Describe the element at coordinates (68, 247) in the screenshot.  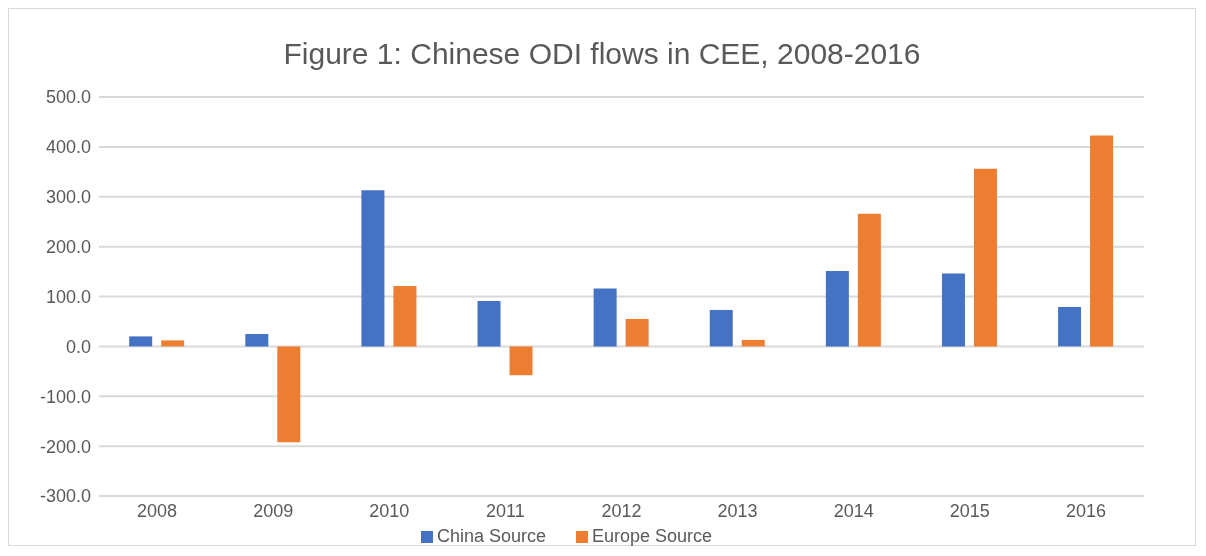
I see `y-tick-label: 200.0` at that location.